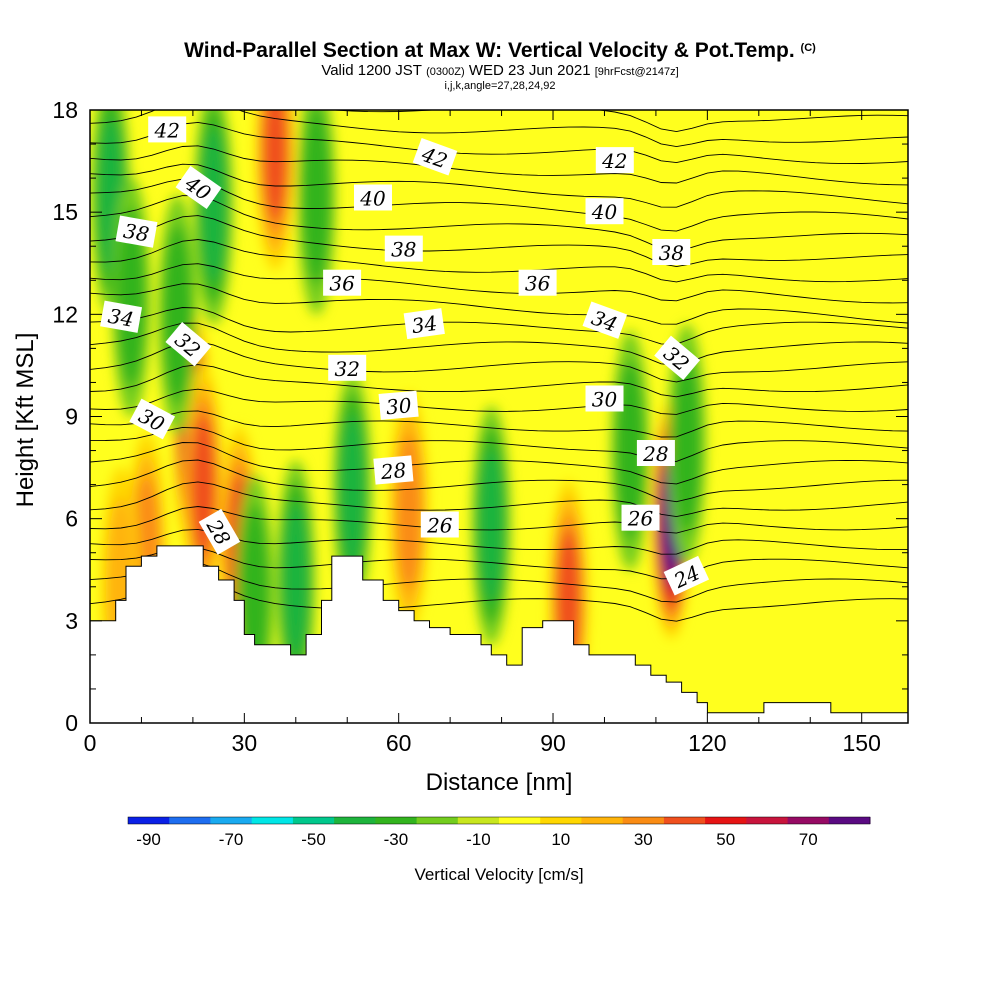  I want to click on y-tick-label: 9, so click(71, 417).